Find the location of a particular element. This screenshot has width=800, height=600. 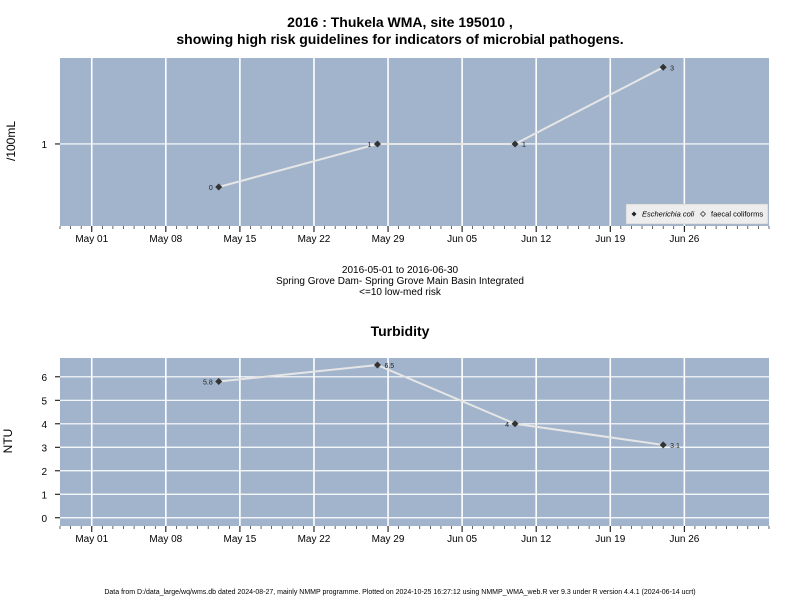

chart1-x-tick-label: Jun 19 is located at coordinates (610, 239).